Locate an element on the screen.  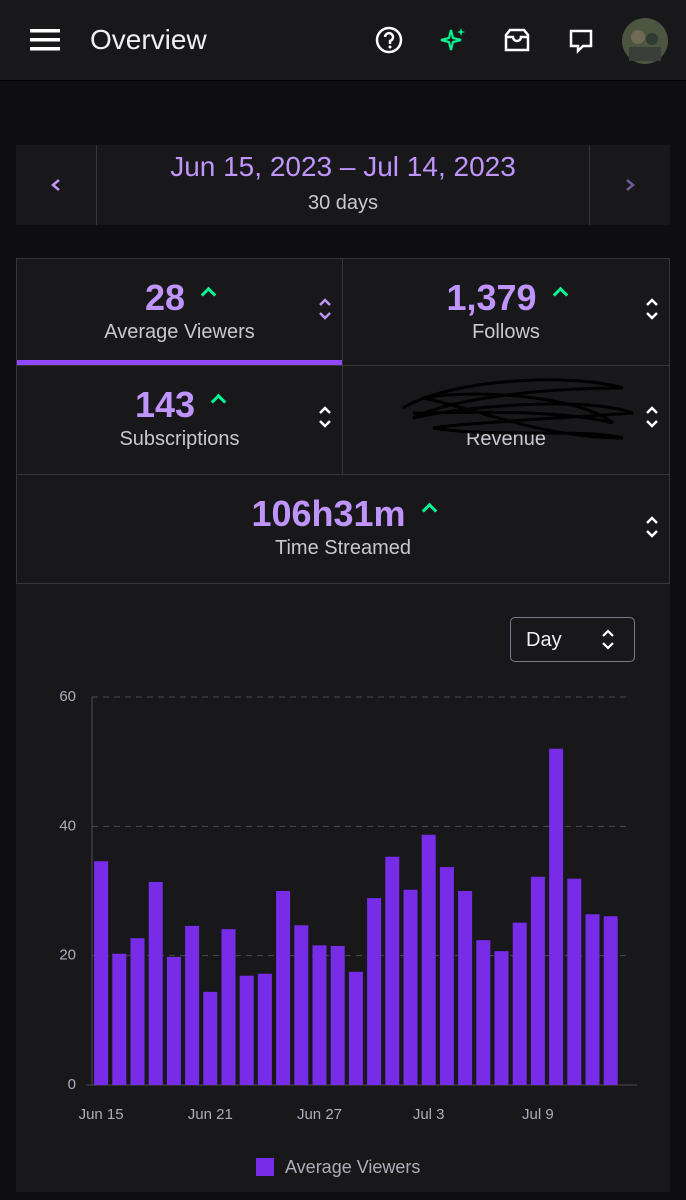
stat-subscriptions: 143 Subscriptions is located at coordinates (179, 420).